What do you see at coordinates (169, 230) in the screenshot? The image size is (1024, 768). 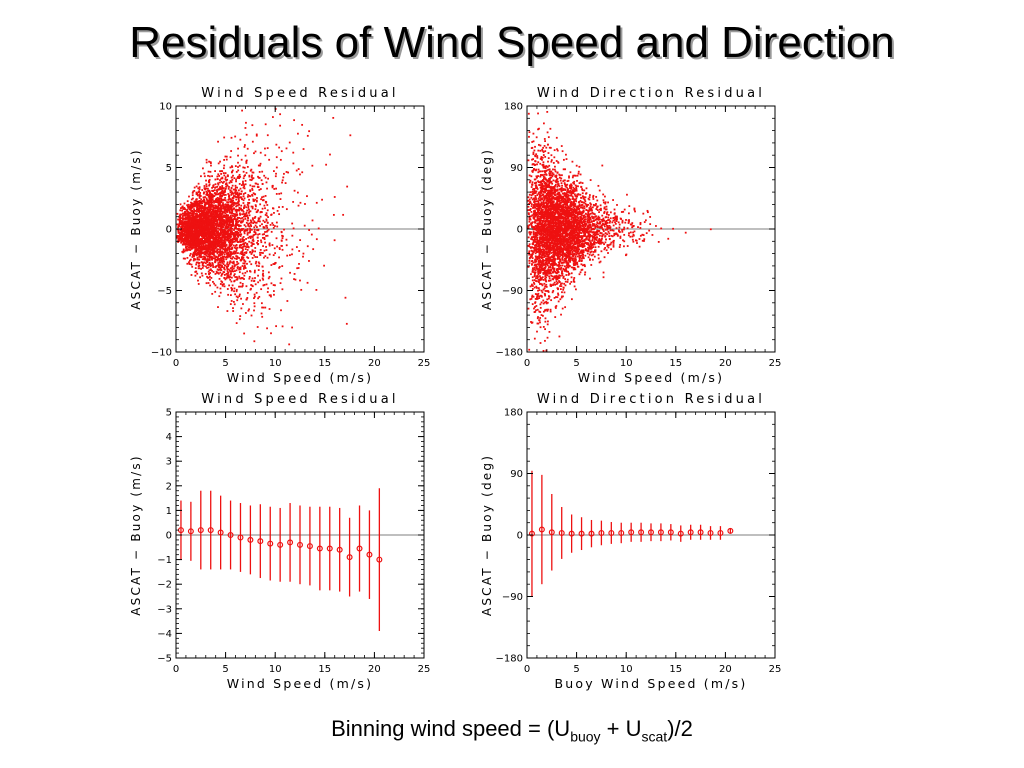 I see `y-tick-label: 0` at bounding box center [169, 230].